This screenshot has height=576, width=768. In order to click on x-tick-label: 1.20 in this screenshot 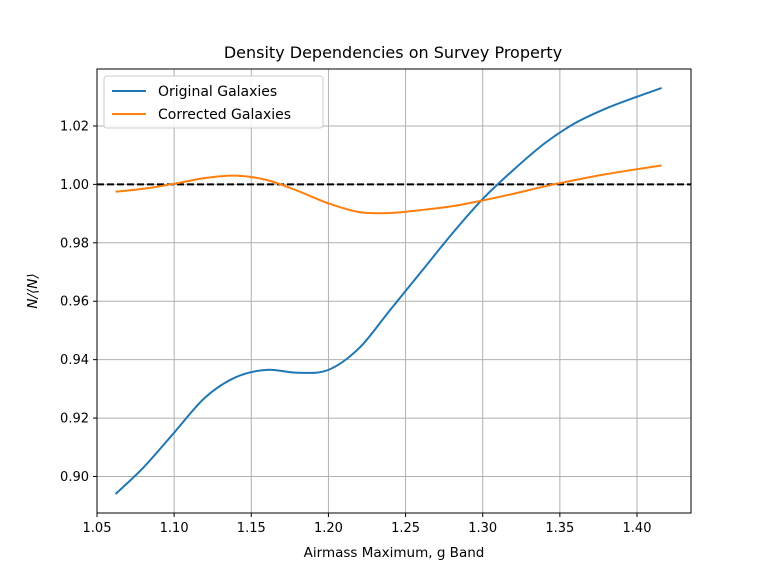, I will do `click(328, 528)`.